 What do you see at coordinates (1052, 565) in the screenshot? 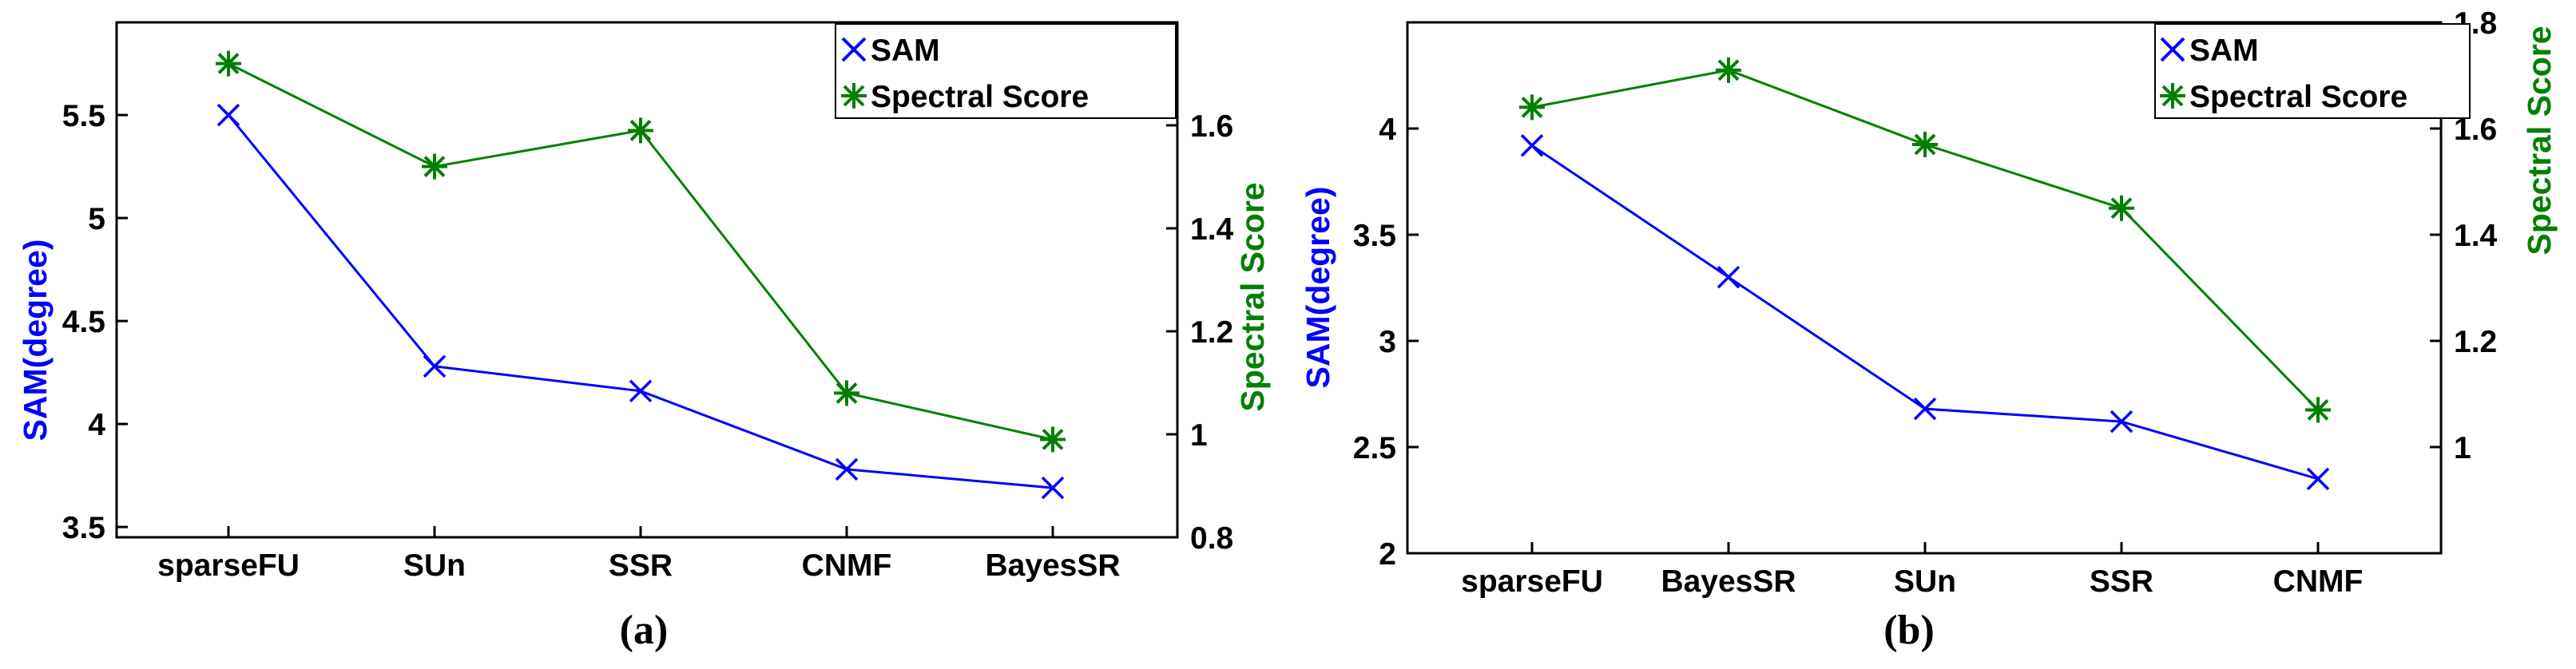
I see `panel-a-xtick-label: BayesSR` at bounding box center [1052, 565].